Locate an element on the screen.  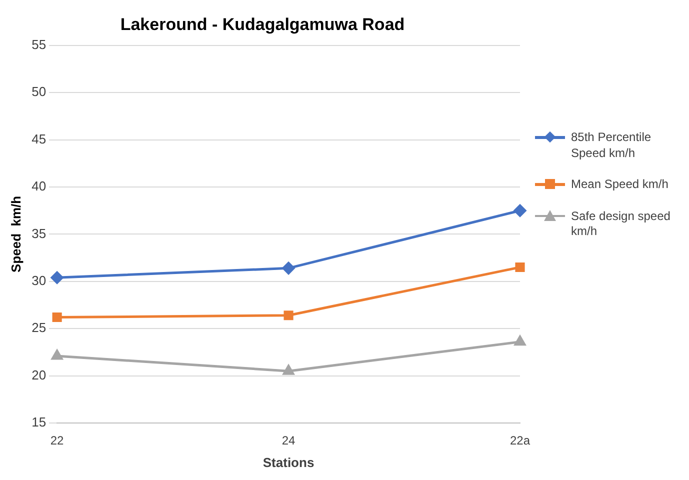
y-tick-label: 50 is located at coordinates (39, 92).